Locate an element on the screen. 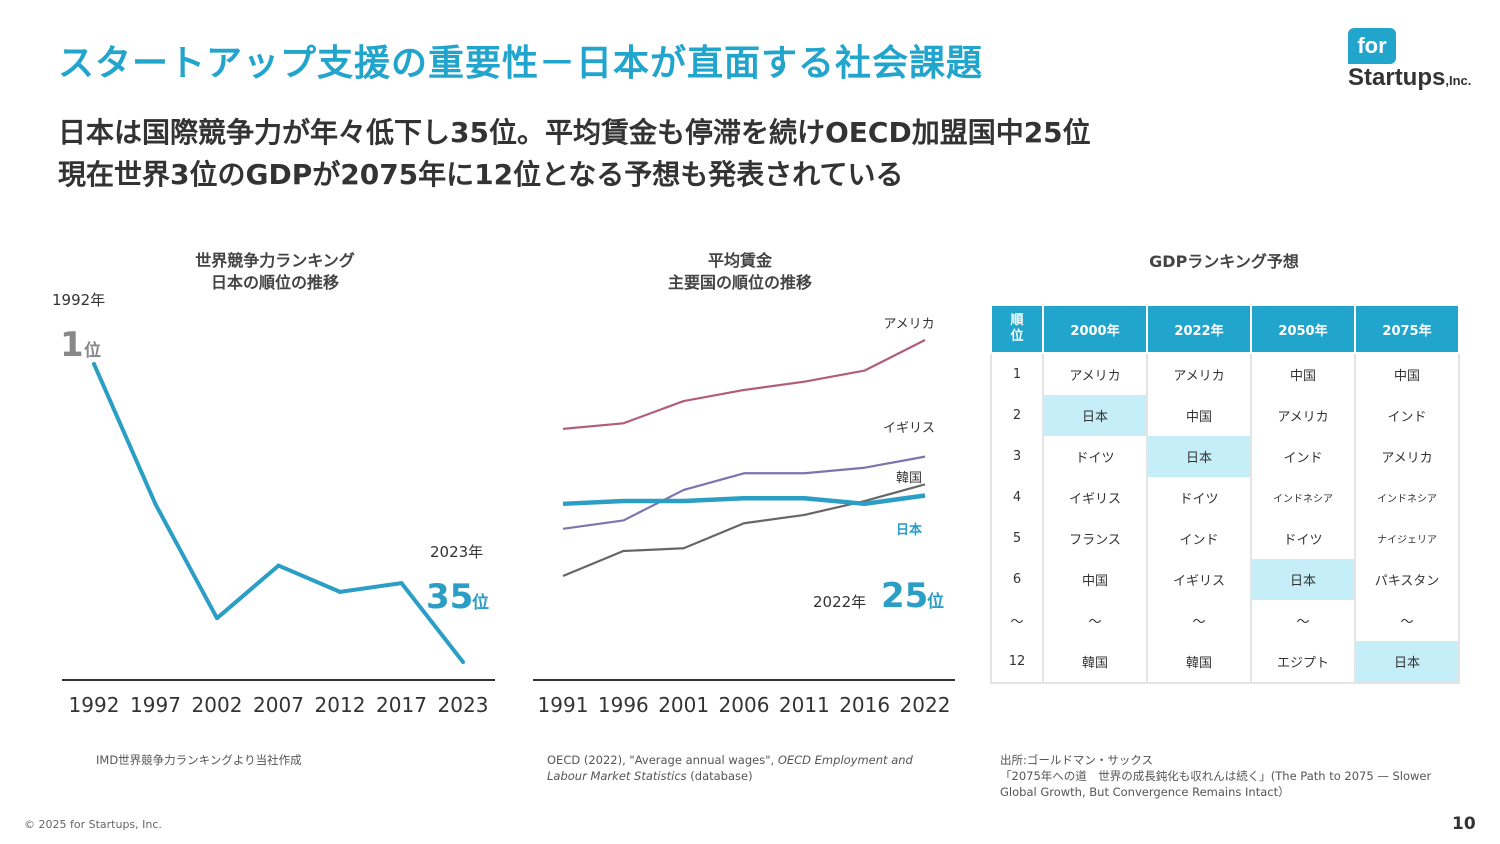 This screenshot has height=844, width=1500. chart2-end-year: 2022年 is located at coordinates (839, 602).